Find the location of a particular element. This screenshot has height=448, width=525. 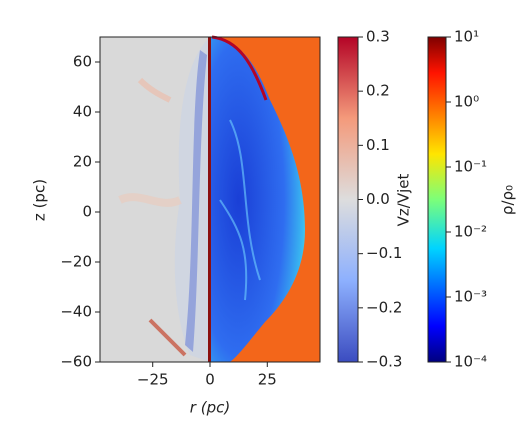

colorbar-tick-label: 0.3 is located at coordinates (378, 37).